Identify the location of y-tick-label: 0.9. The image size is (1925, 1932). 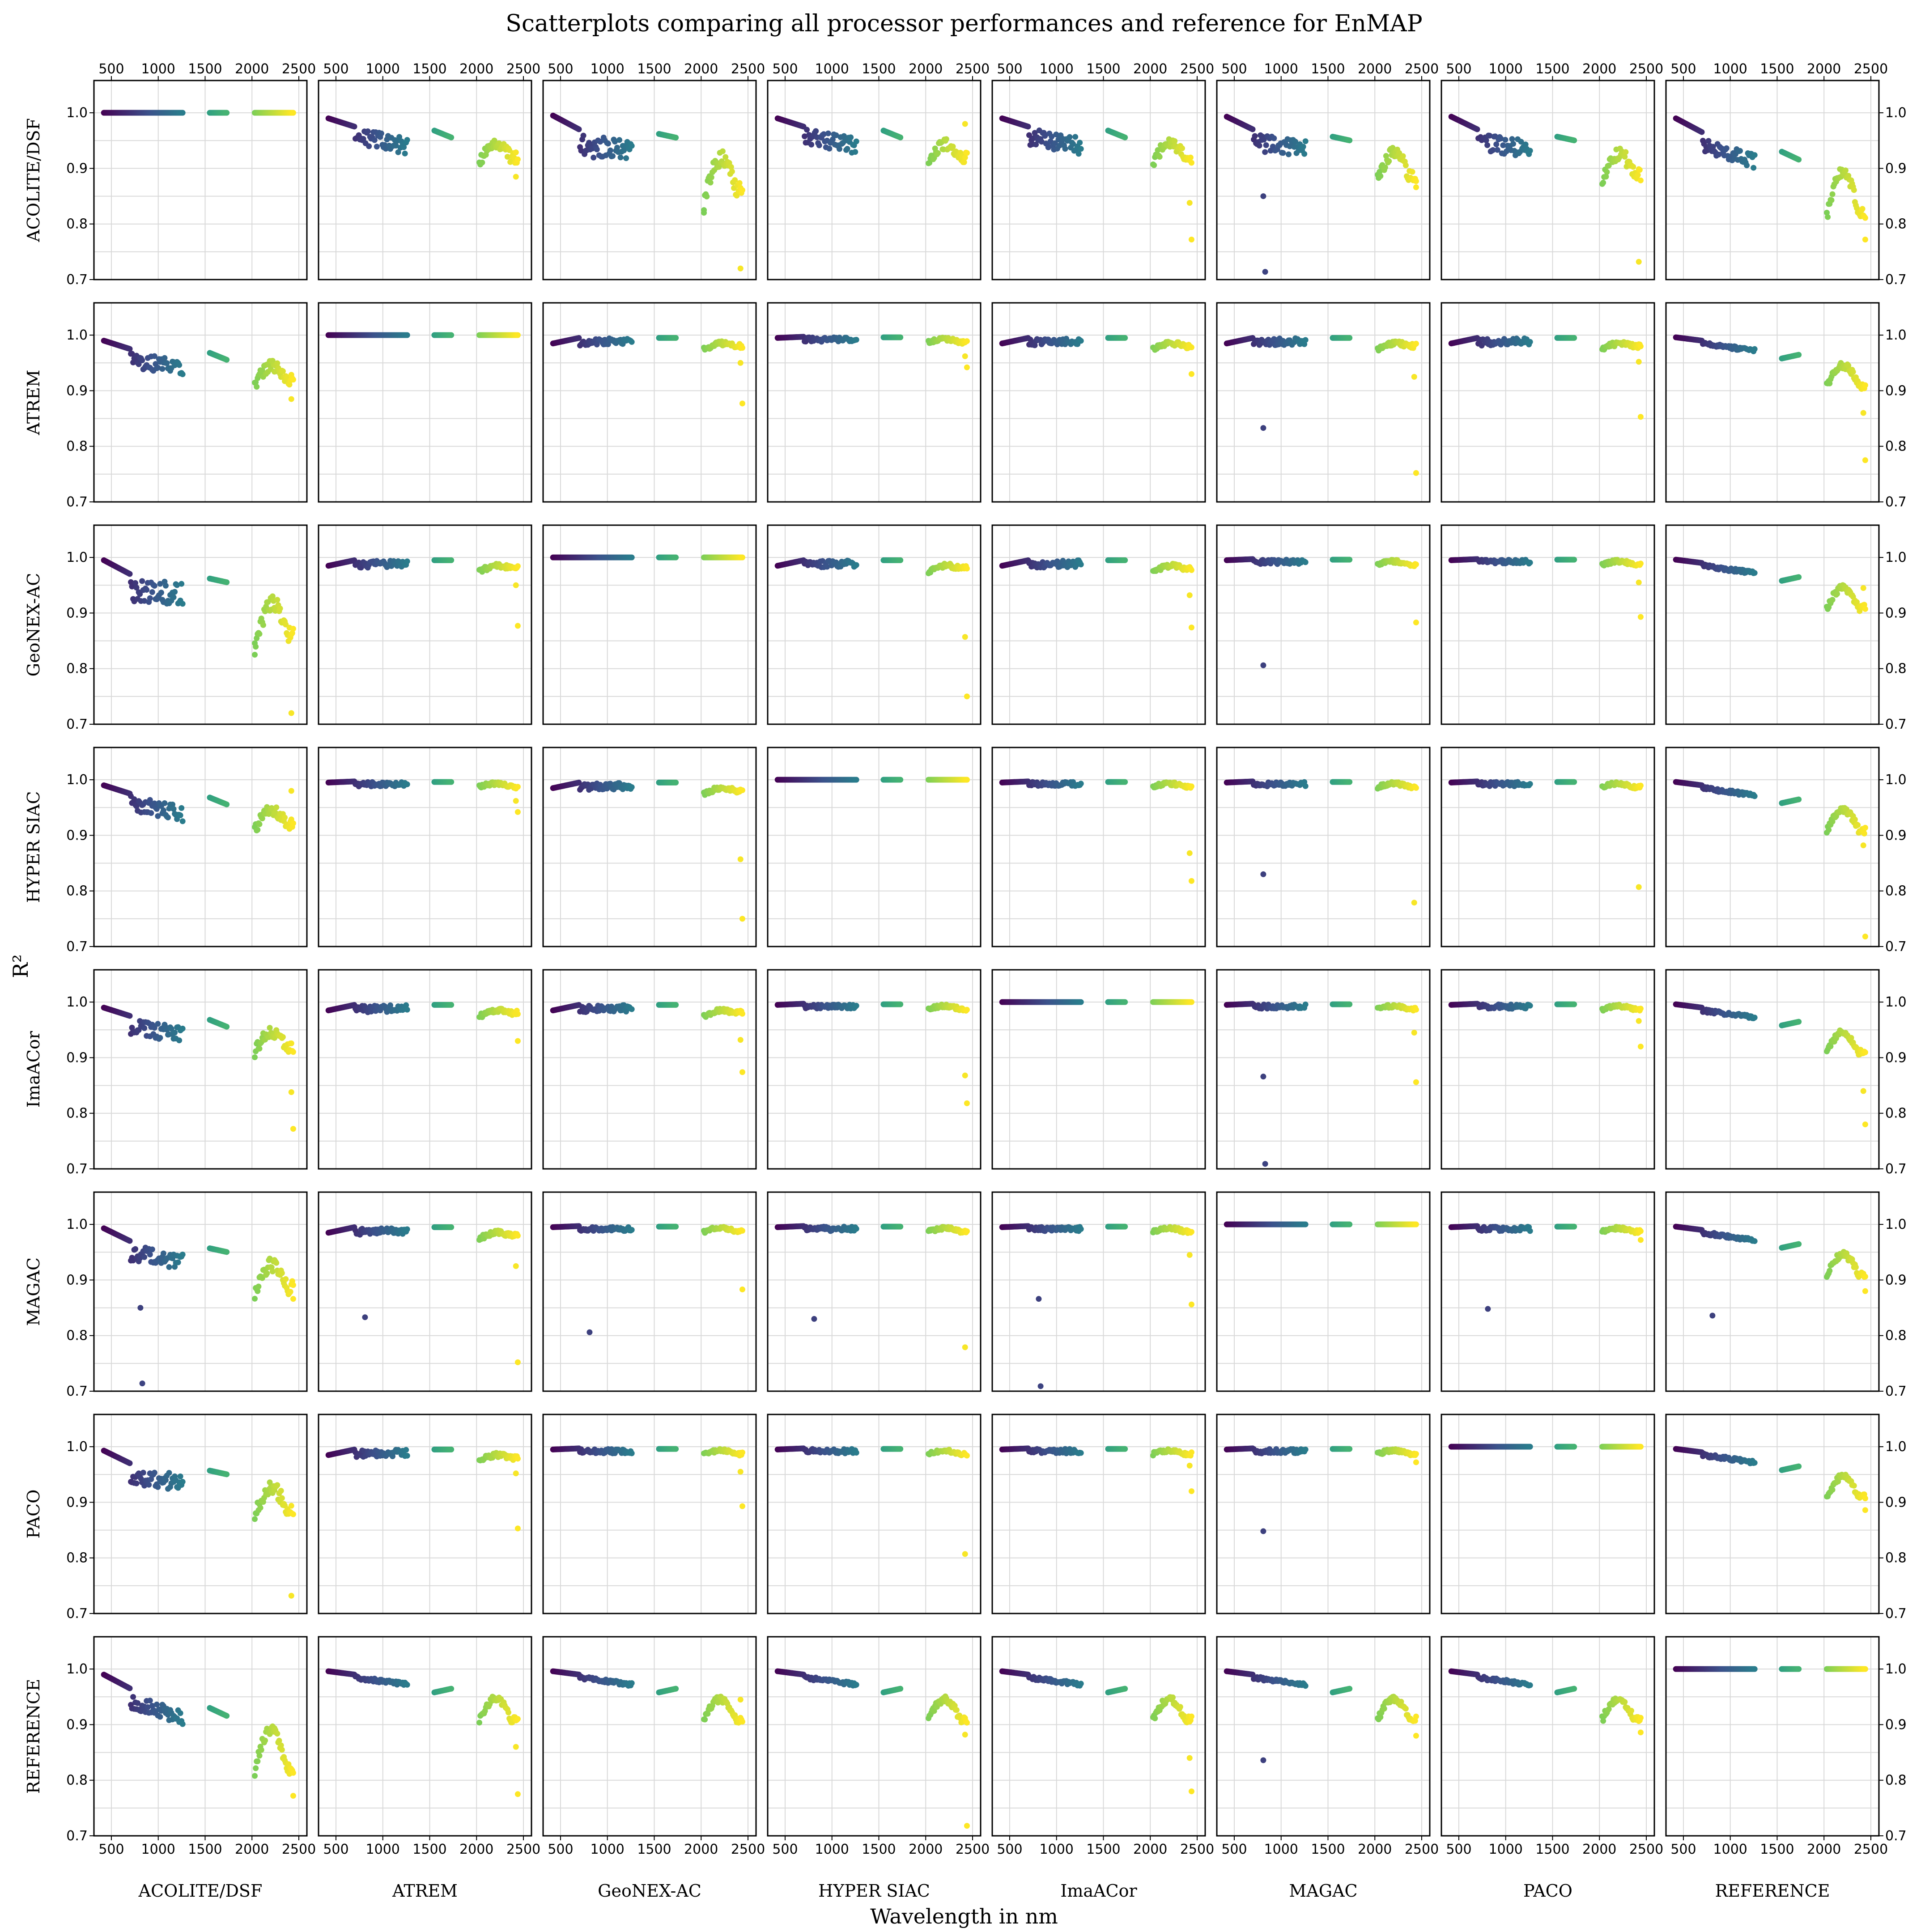
(1896, 613).